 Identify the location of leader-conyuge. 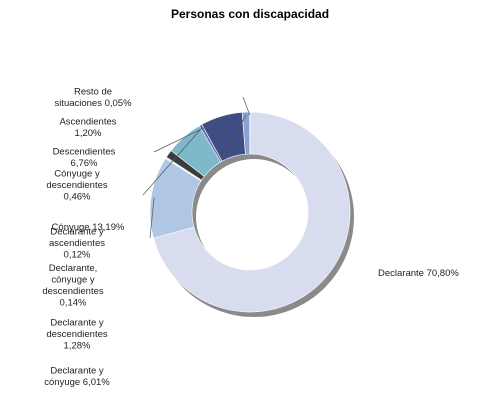
(152, 218).